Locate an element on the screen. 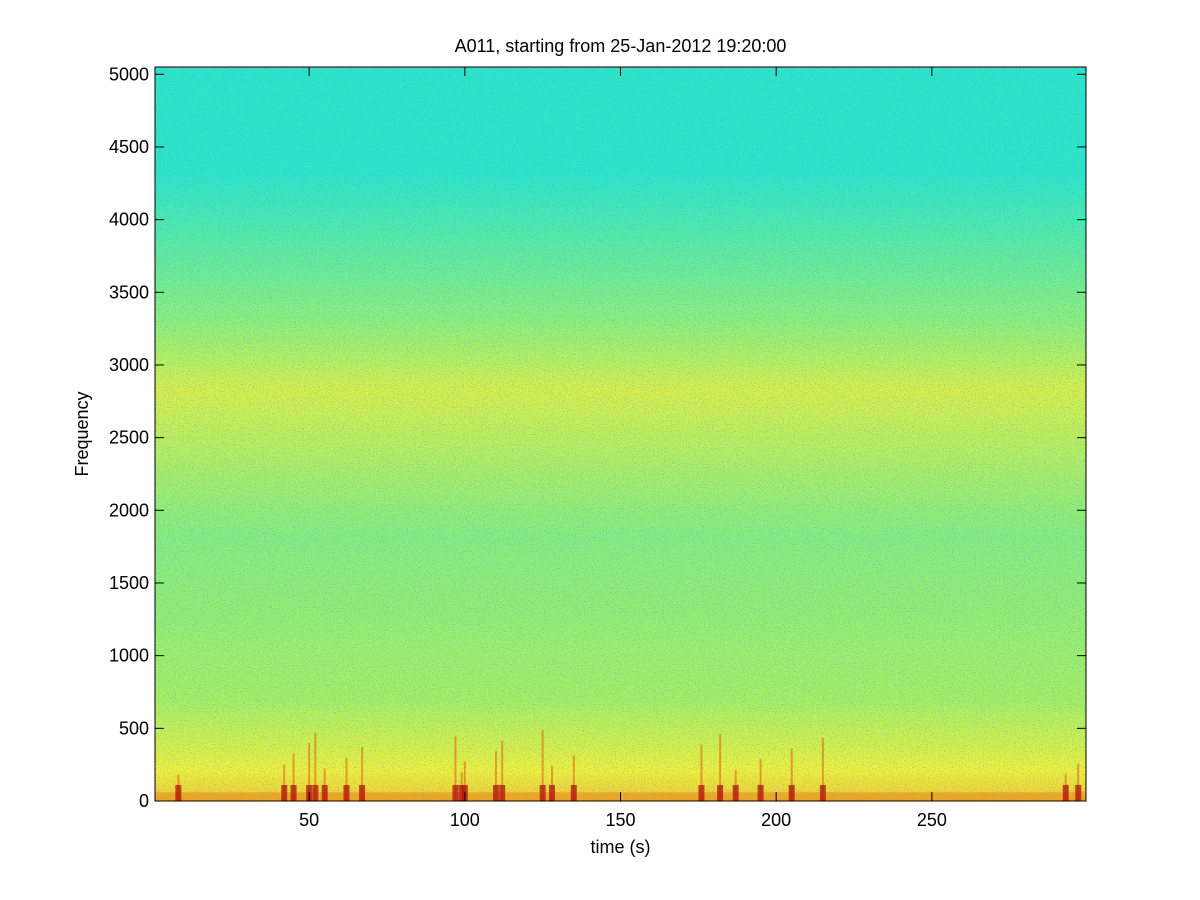 Image resolution: width=1200 pixels, height=900 pixels. x-tick: 200 is located at coordinates (776, 448).